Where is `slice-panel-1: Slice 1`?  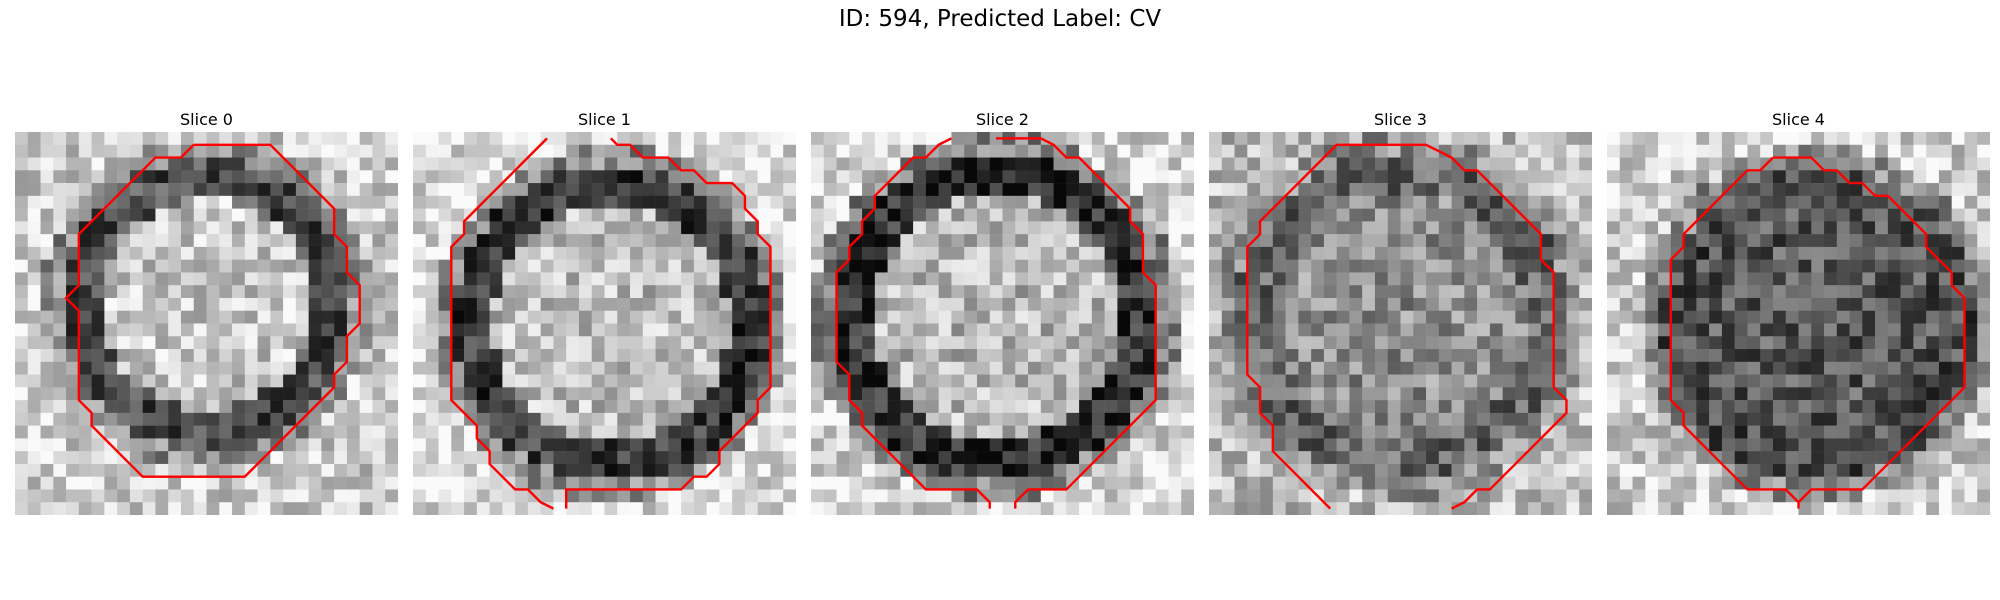
slice-panel-1: Slice 1 is located at coordinates (604, 311).